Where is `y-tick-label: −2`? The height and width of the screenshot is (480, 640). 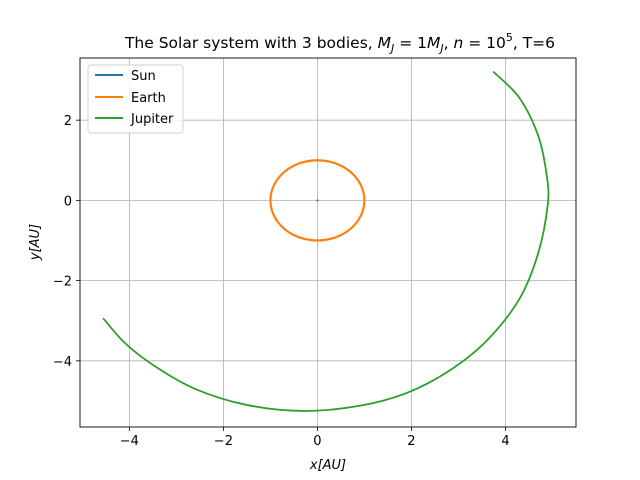
y-tick-label: −2 is located at coordinates (62, 282).